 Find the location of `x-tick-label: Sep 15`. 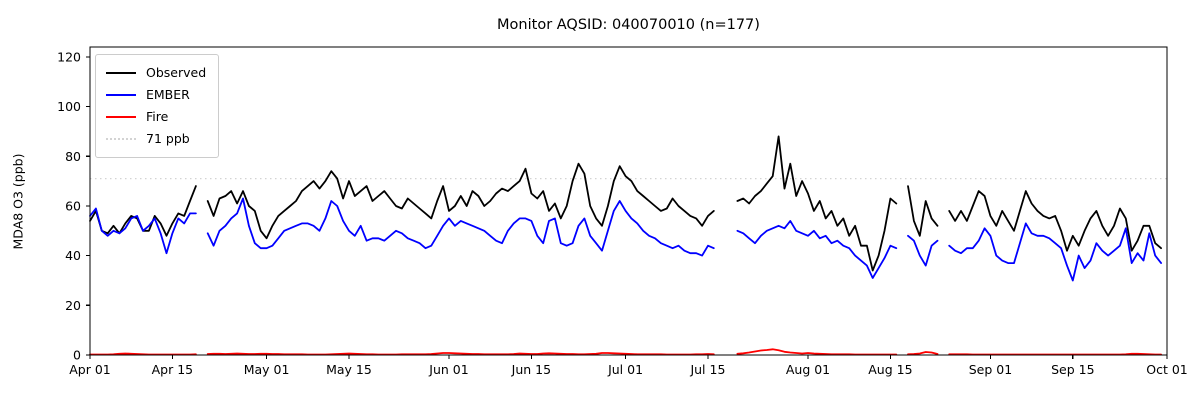

x-tick-label: Sep 15 is located at coordinates (1072, 369).